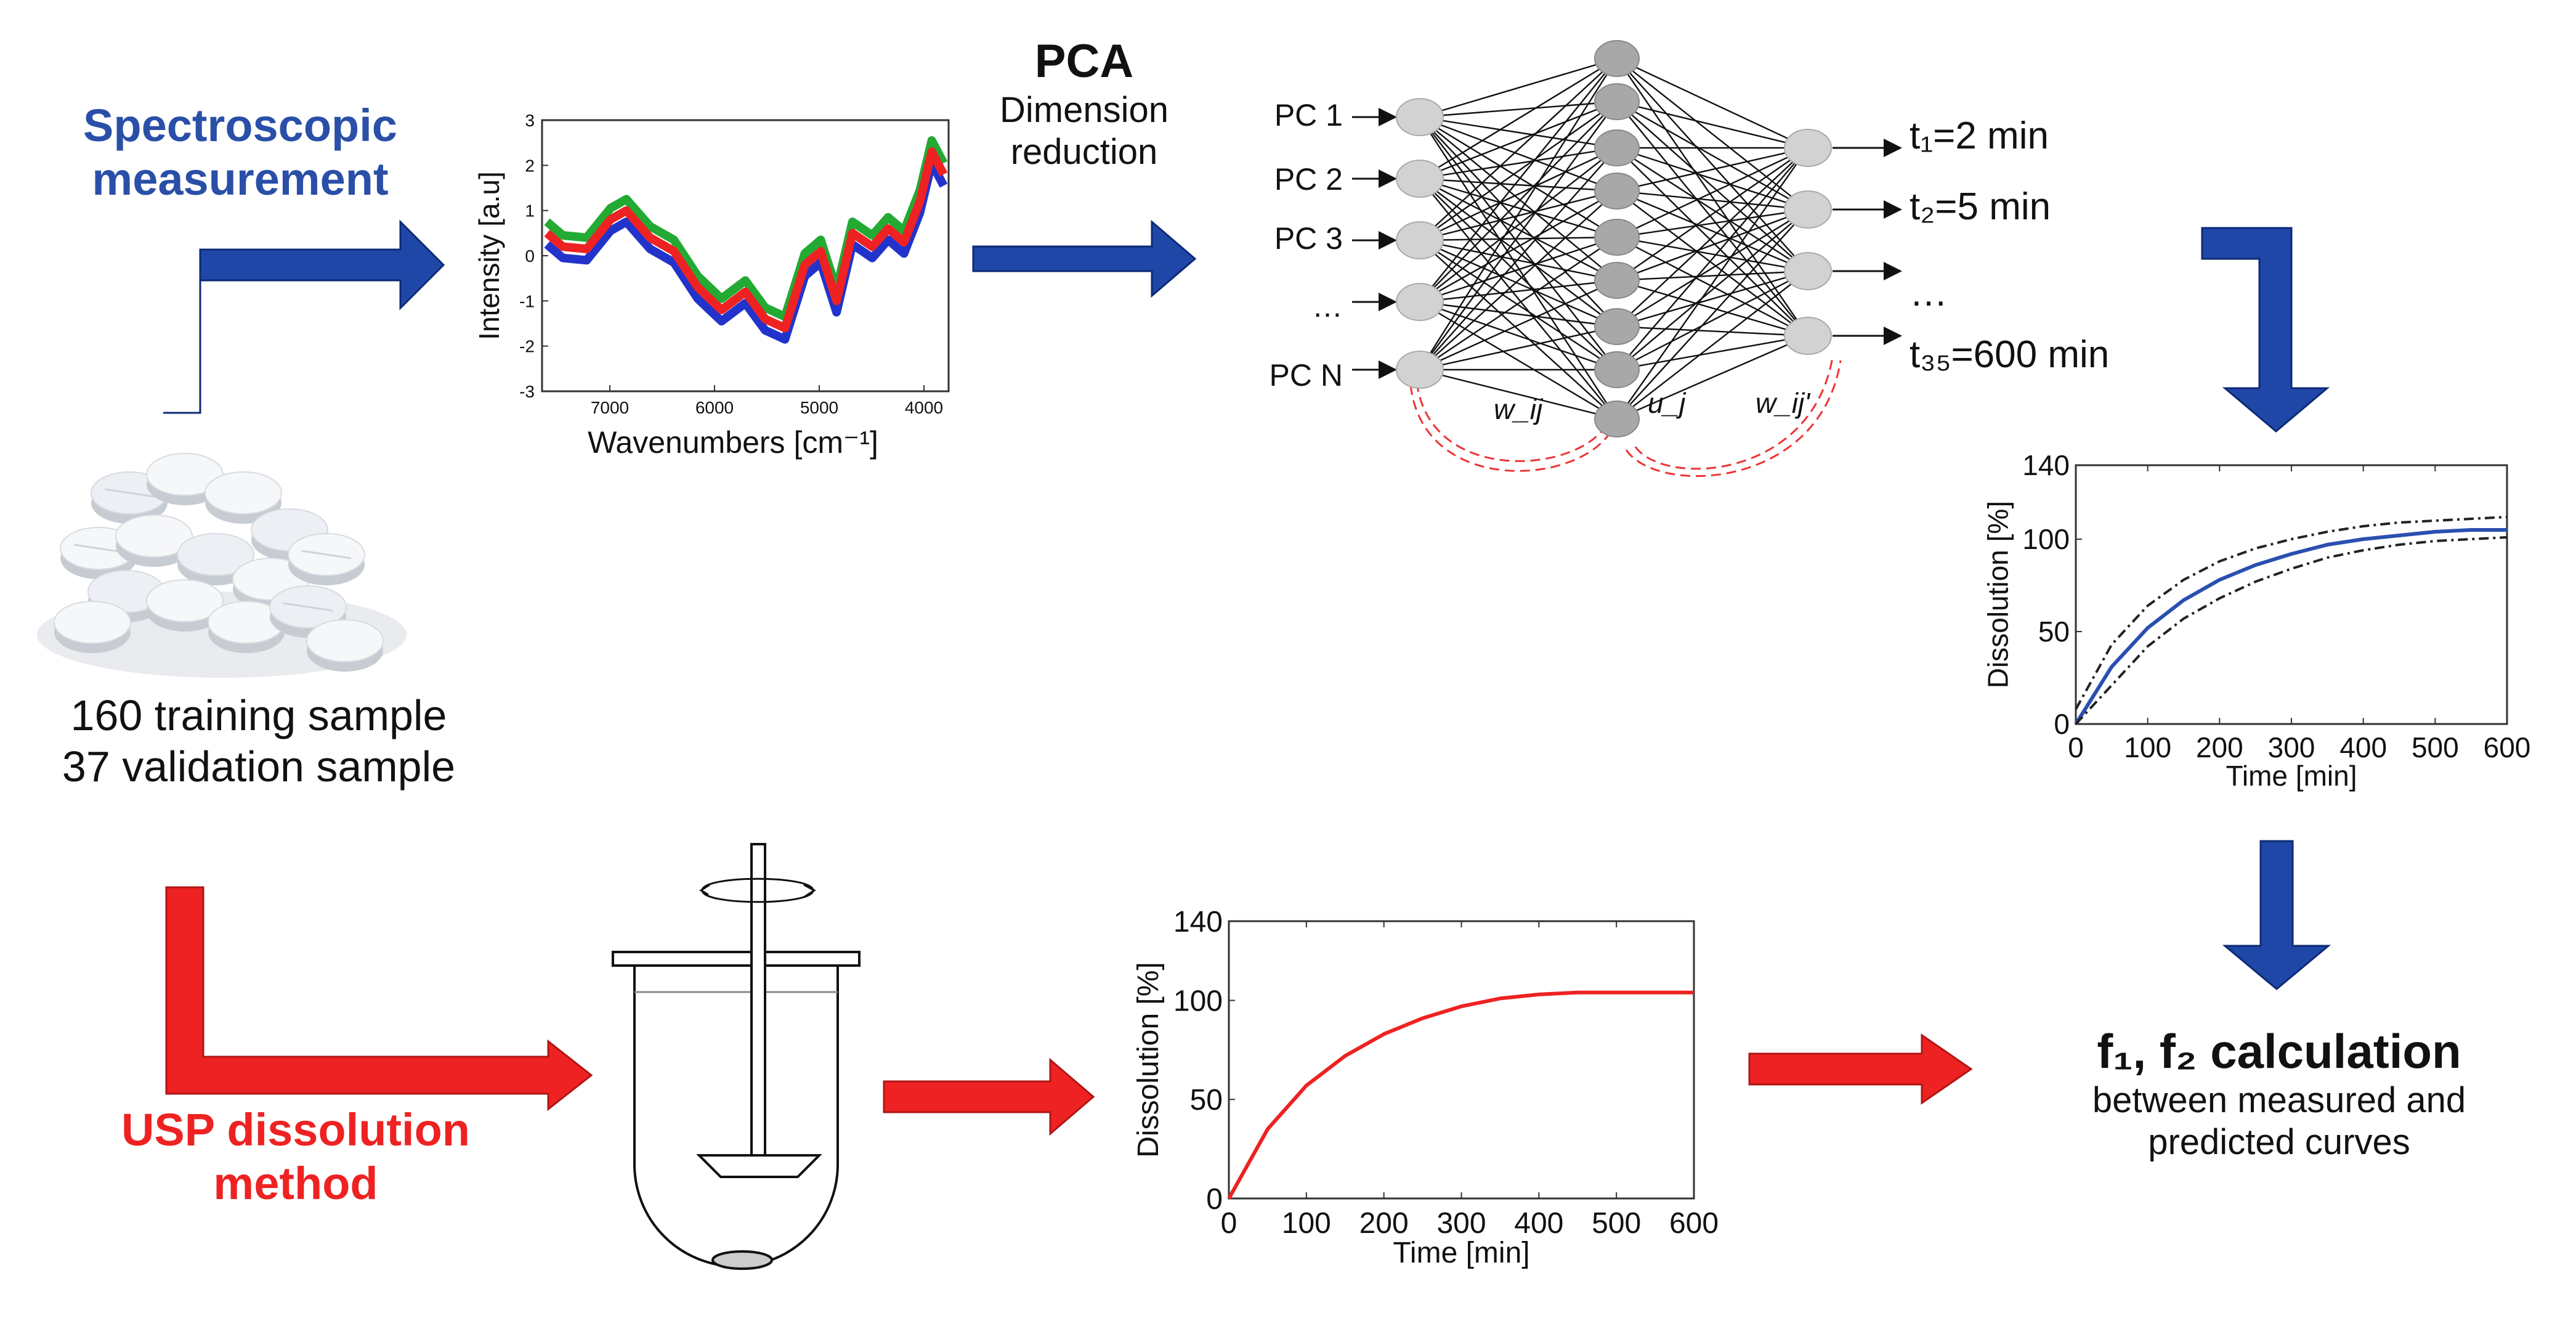 The height and width of the screenshot is (1318, 2576). What do you see at coordinates (258, 741) in the screenshot?
I see `sample-counts: 160 training sample 37 validation sample` at bounding box center [258, 741].